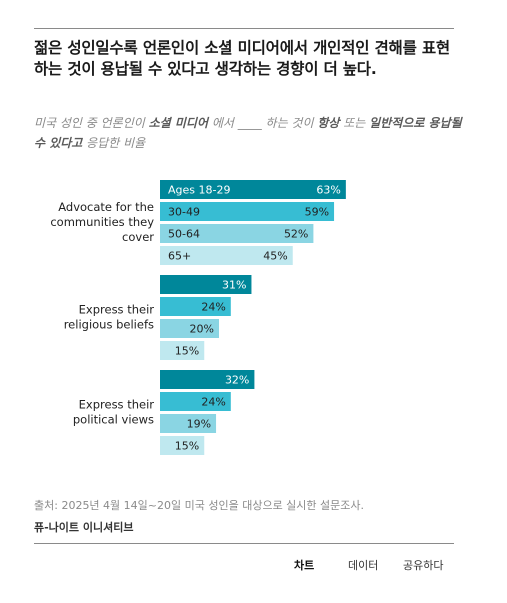  Describe the element at coordinates (244, 28) in the screenshot. I see `top-rule` at that location.